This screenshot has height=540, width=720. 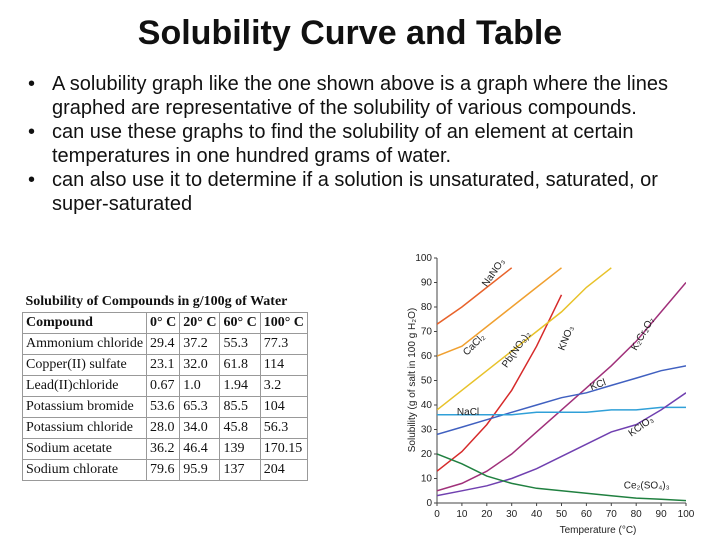 I want to click on table-cell: 0.67, so click(x=163, y=386).